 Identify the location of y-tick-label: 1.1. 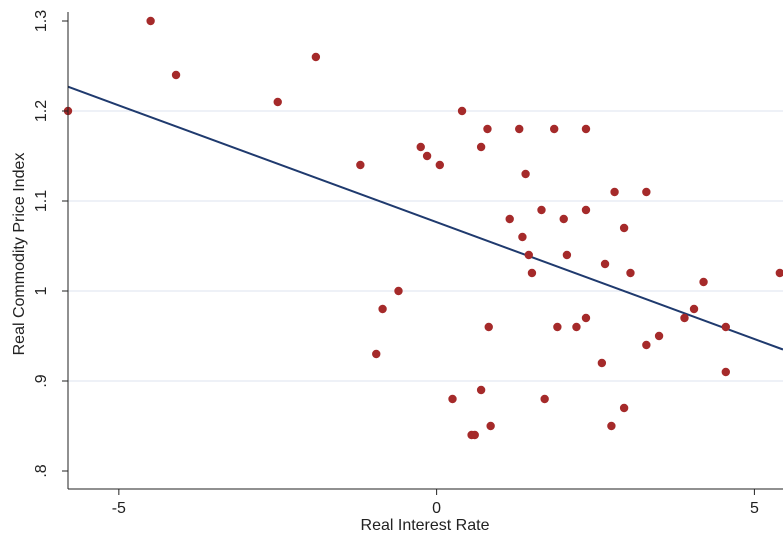
(41, 201).